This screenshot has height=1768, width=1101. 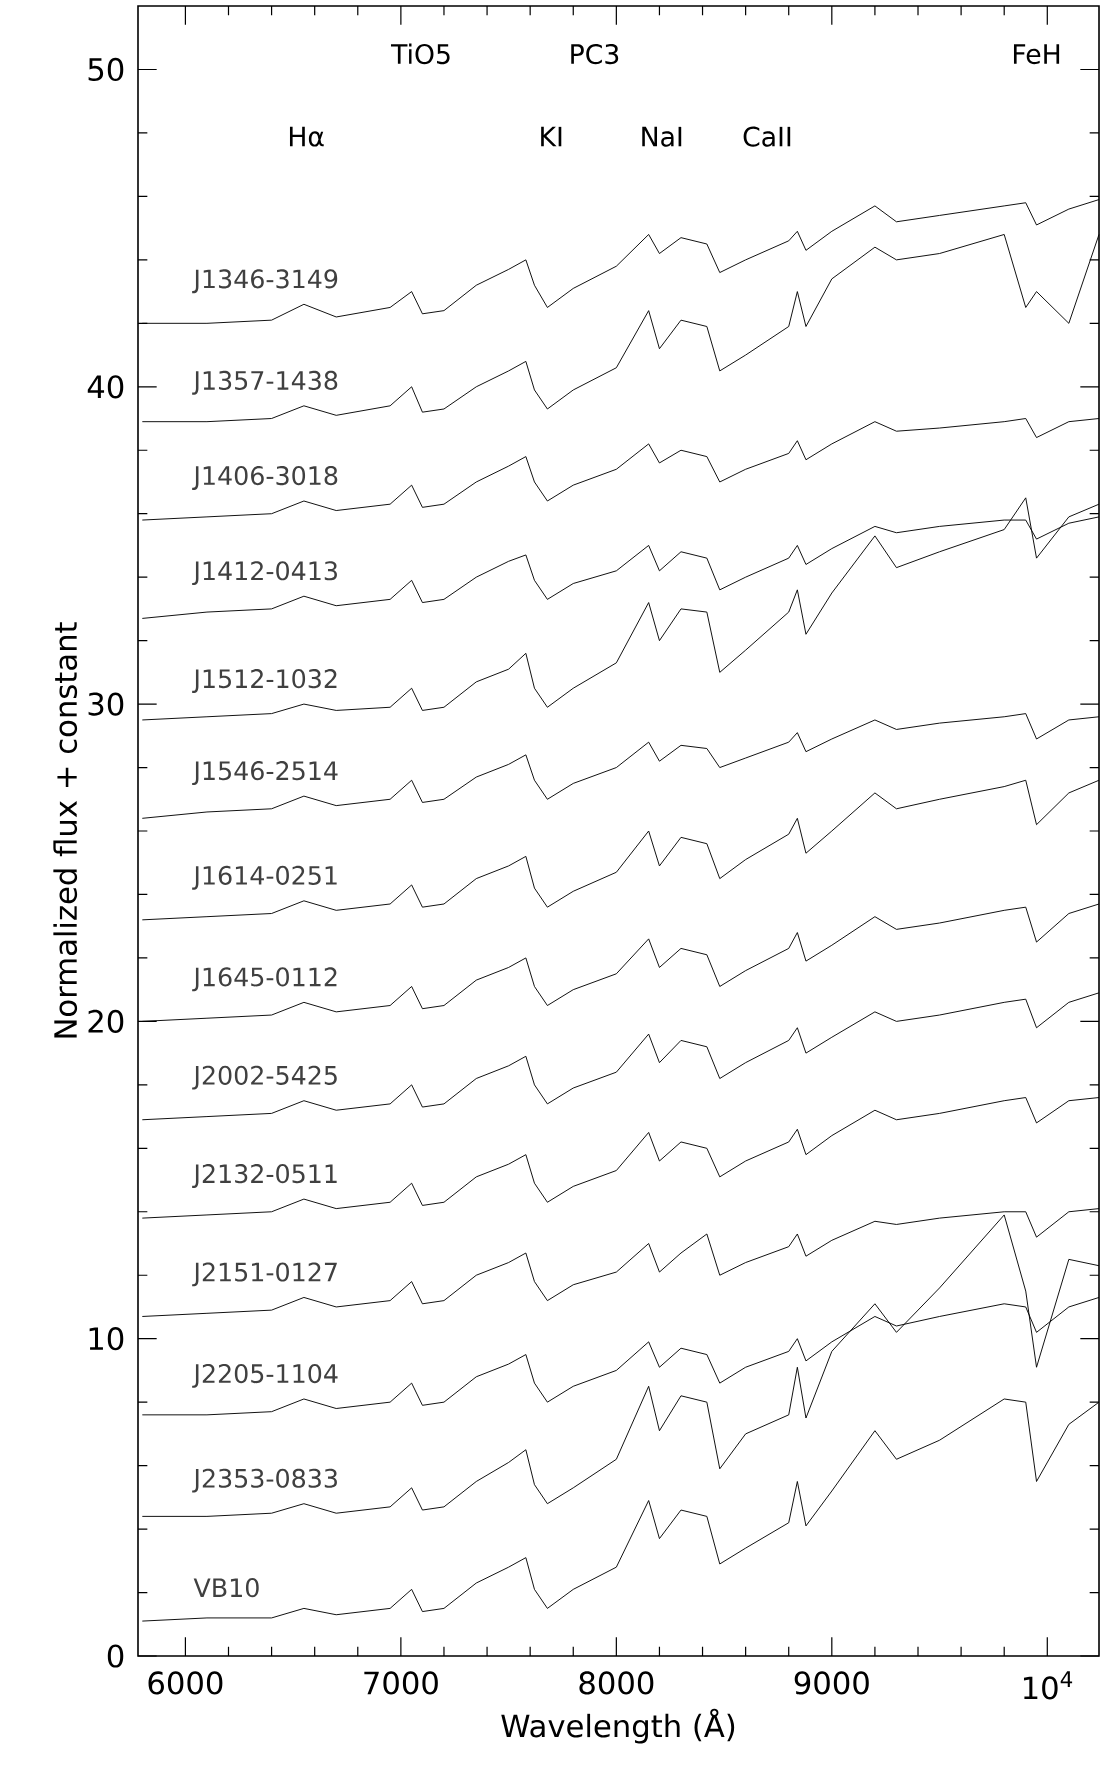 What do you see at coordinates (551, 136) in the screenshot?
I see `annotation: KI` at bounding box center [551, 136].